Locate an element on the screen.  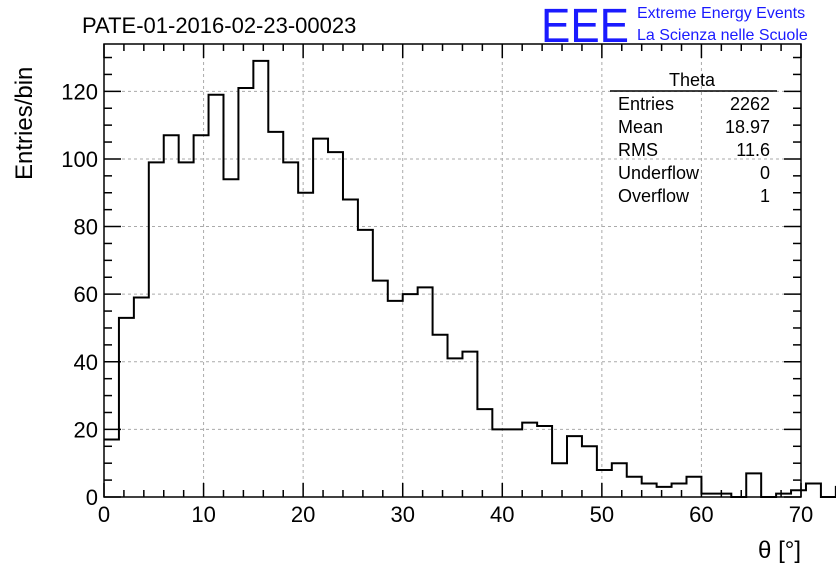
y-tick-label: 60 is located at coordinates (86, 294).